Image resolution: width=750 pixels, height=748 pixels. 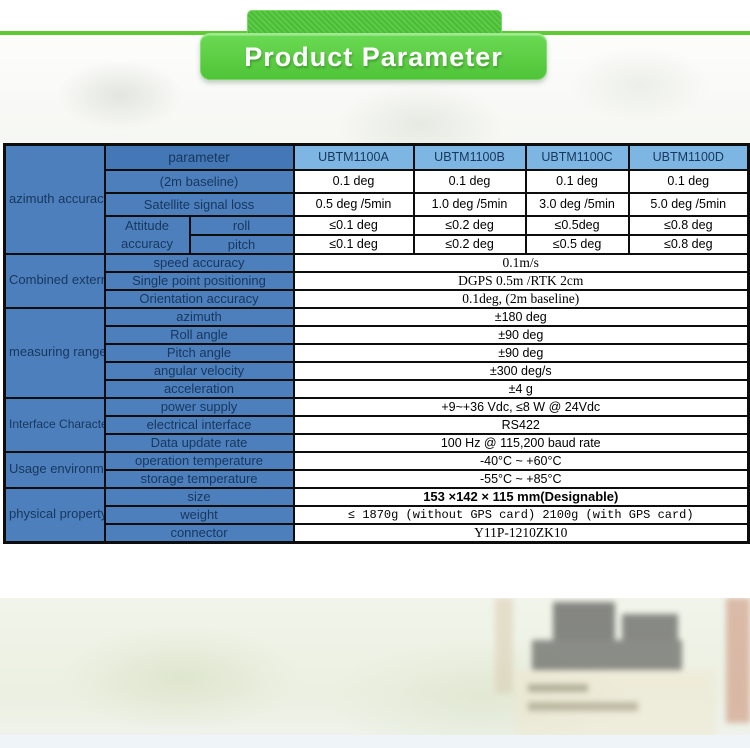 What do you see at coordinates (199, 514) in the screenshot?
I see `row-label-cell: weight` at bounding box center [199, 514].